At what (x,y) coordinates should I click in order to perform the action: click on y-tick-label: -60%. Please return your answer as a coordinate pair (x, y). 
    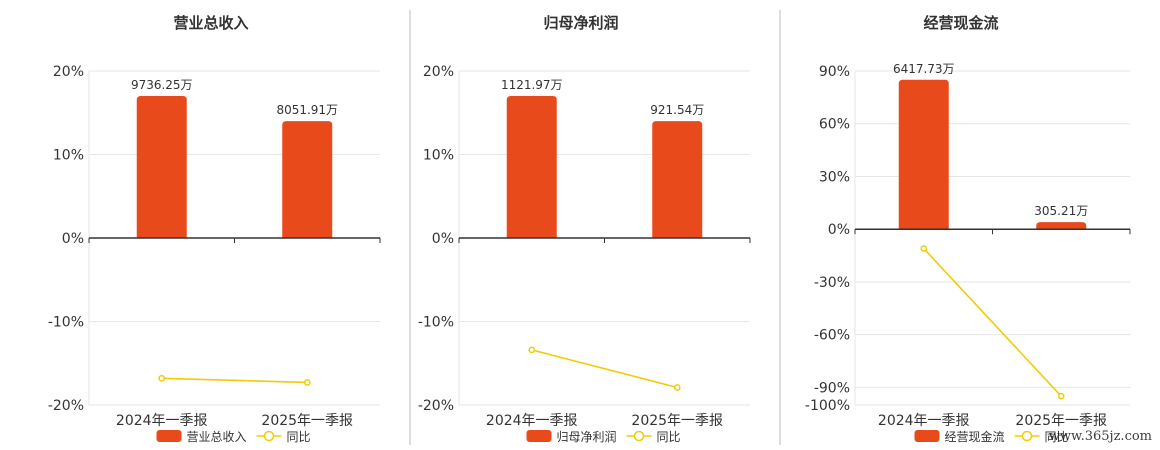
    Looking at the image, I should click on (832, 336).